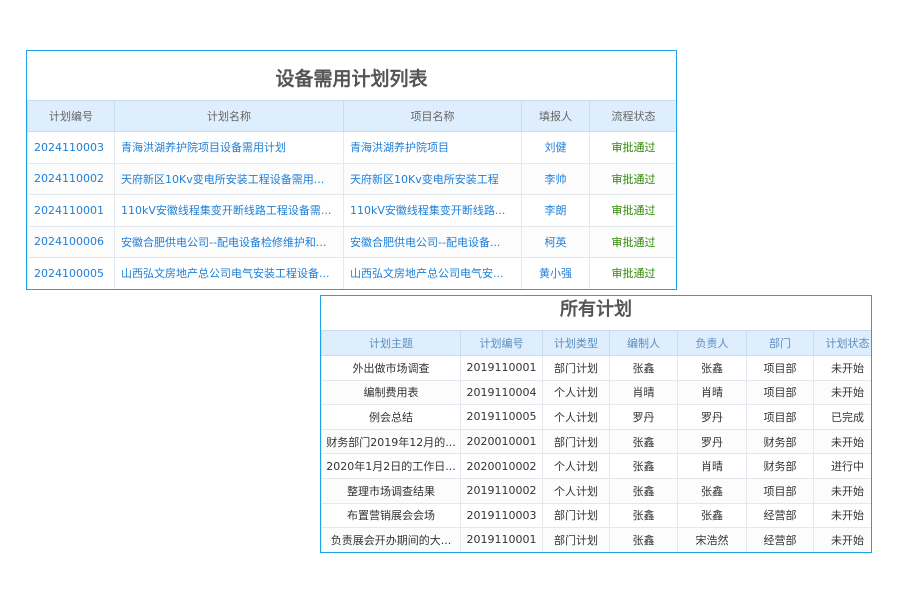 This screenshot has height=600, width=900. I want to click on table-row: 整理市场调查结果 2019110002 个人计划 张鑫 张鑫 项目部 未开始, so click(596, 490).